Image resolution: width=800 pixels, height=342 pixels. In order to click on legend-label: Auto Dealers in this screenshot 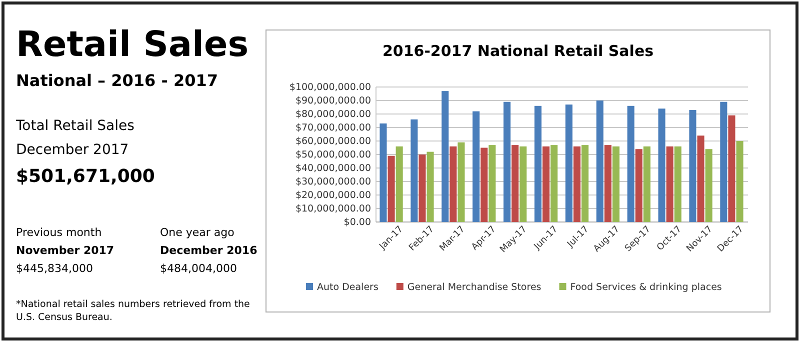, I will do `click(347, 287)`.